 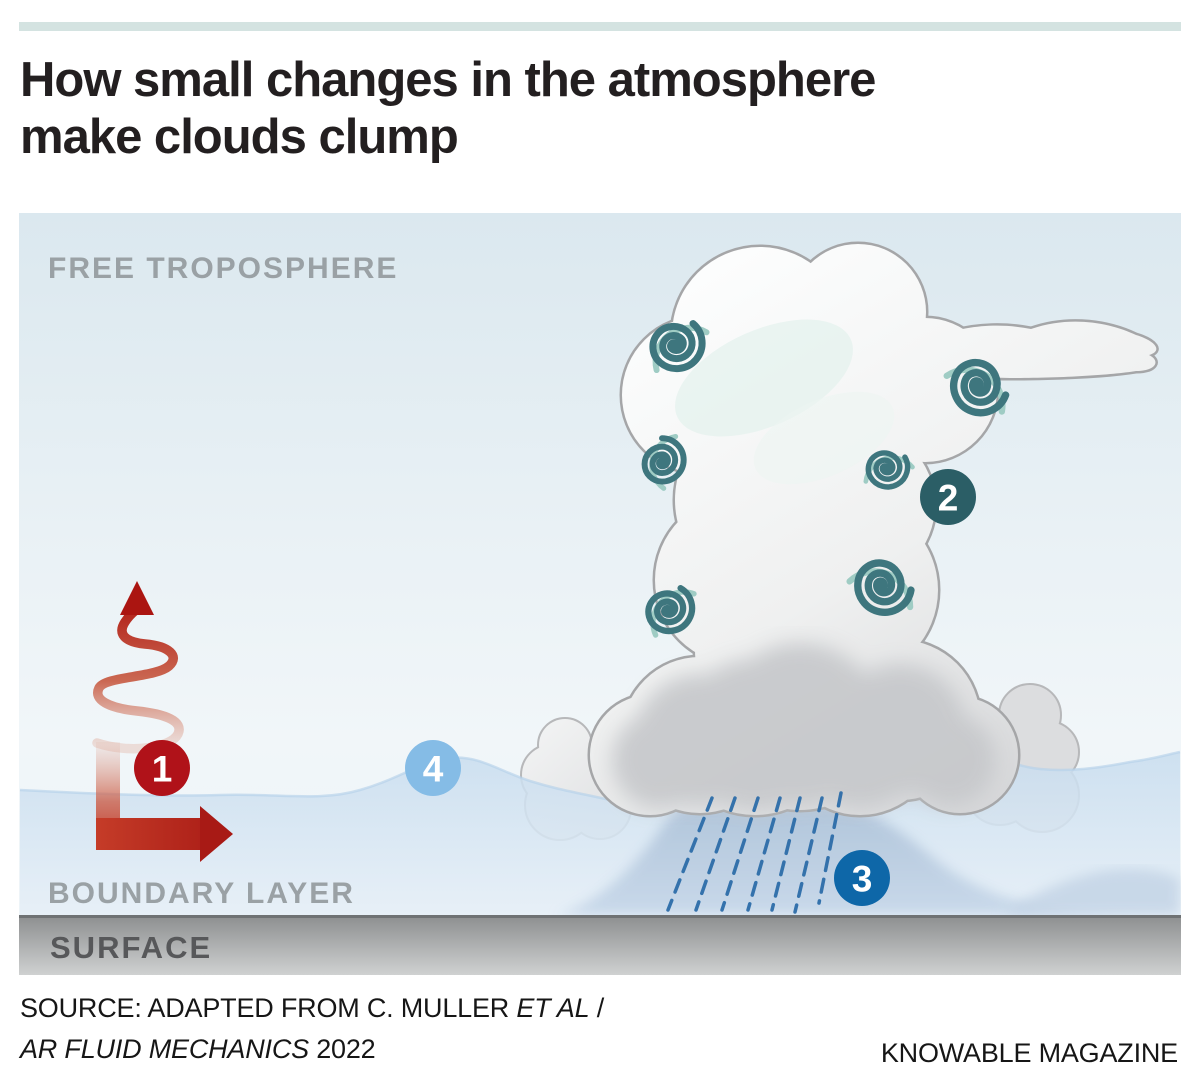 What do you see at coordinates (553, 1008) in the screenshot?
I see `source-journal-authors: ET AL` at bounding box center [553, 1008].